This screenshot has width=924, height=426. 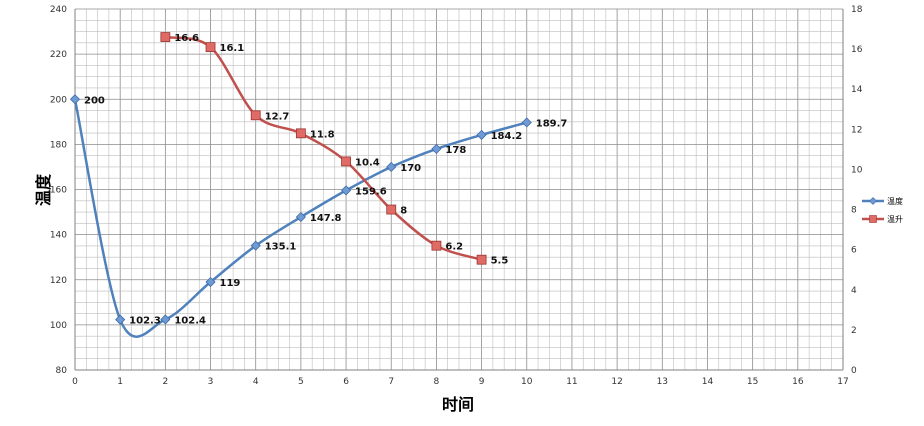 What do you see at coordinates (454, 247) in the screenshot?
I see `data-label: 6.2` at bounding box center [454, 247].